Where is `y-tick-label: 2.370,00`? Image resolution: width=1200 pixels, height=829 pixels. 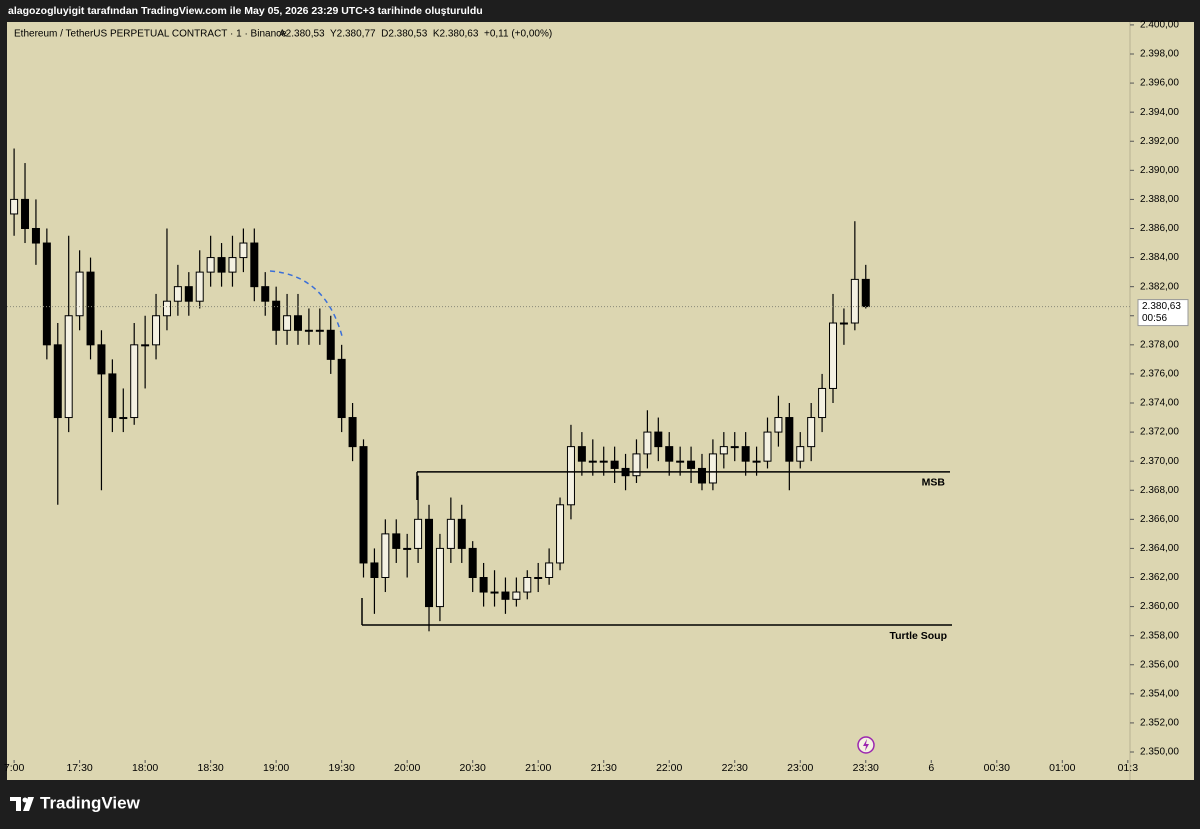
y-tick-label: 2.370,00 is located at coordinates (1159, 461).